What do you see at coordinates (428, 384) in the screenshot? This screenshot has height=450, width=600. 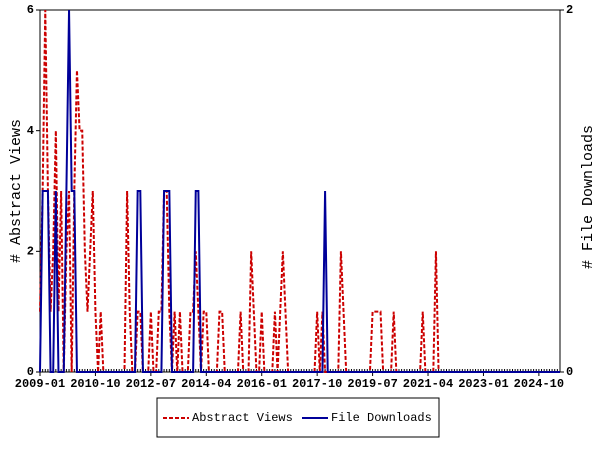 I see `x-tick-label: 2021-04` at bounding box center [428, 384].